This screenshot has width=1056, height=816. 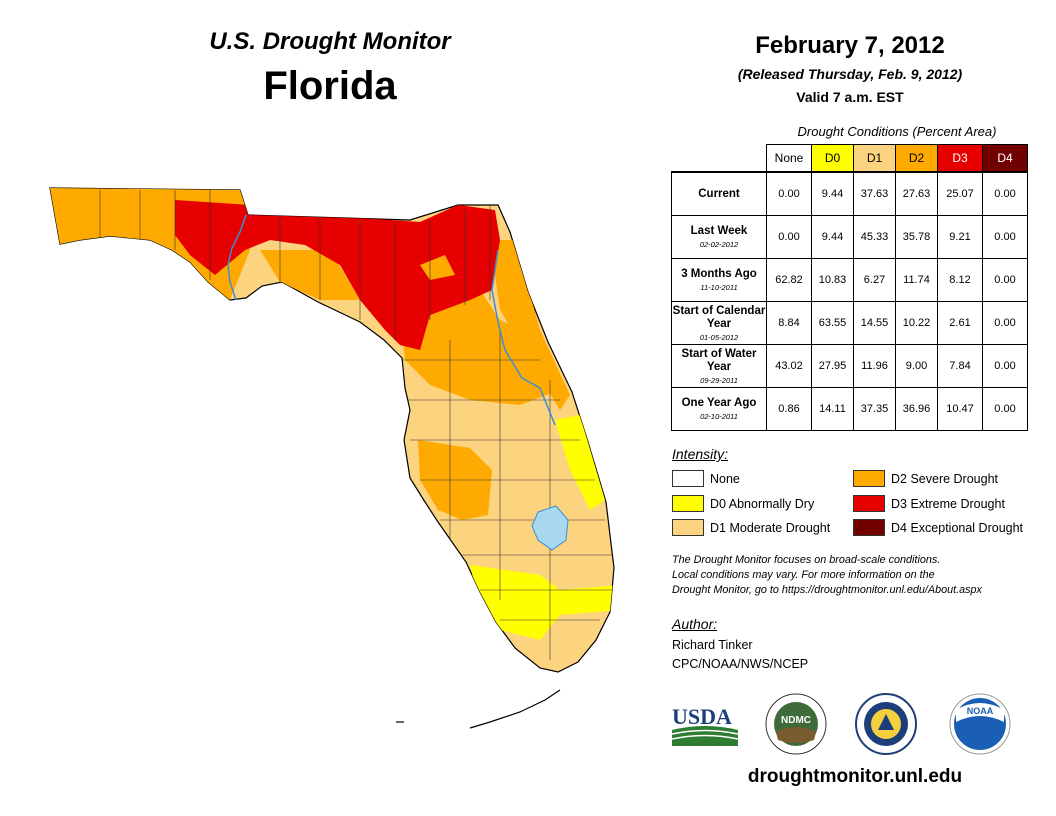 I want to click on d2-region-gulf-bend, so click(x=310, y=275).